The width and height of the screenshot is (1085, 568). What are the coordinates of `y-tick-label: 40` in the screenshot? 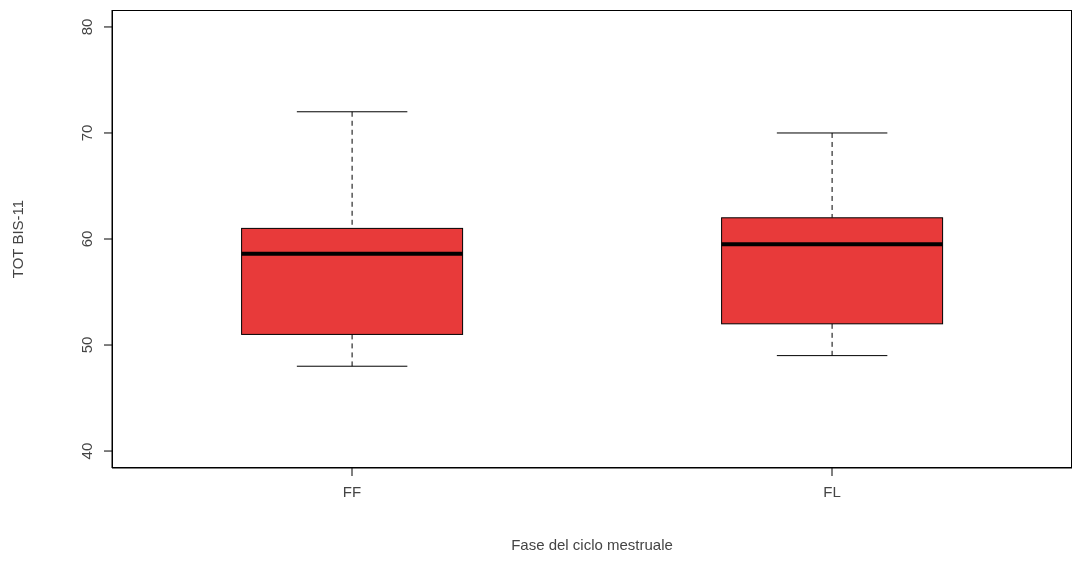 It's located at (86, 451).